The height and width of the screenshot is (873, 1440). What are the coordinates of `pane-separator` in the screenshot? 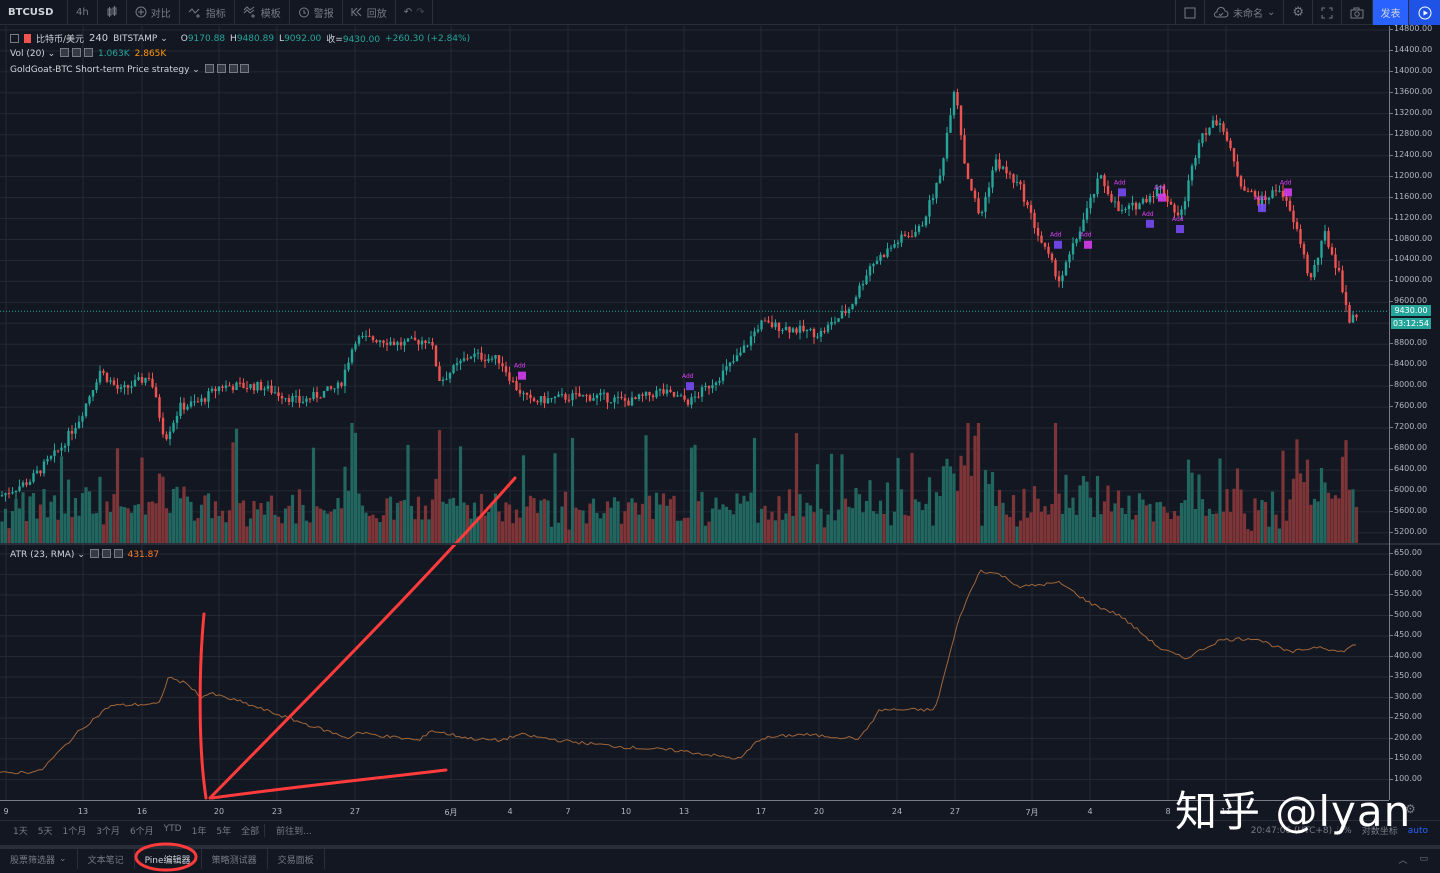 It's located at (720, 544).